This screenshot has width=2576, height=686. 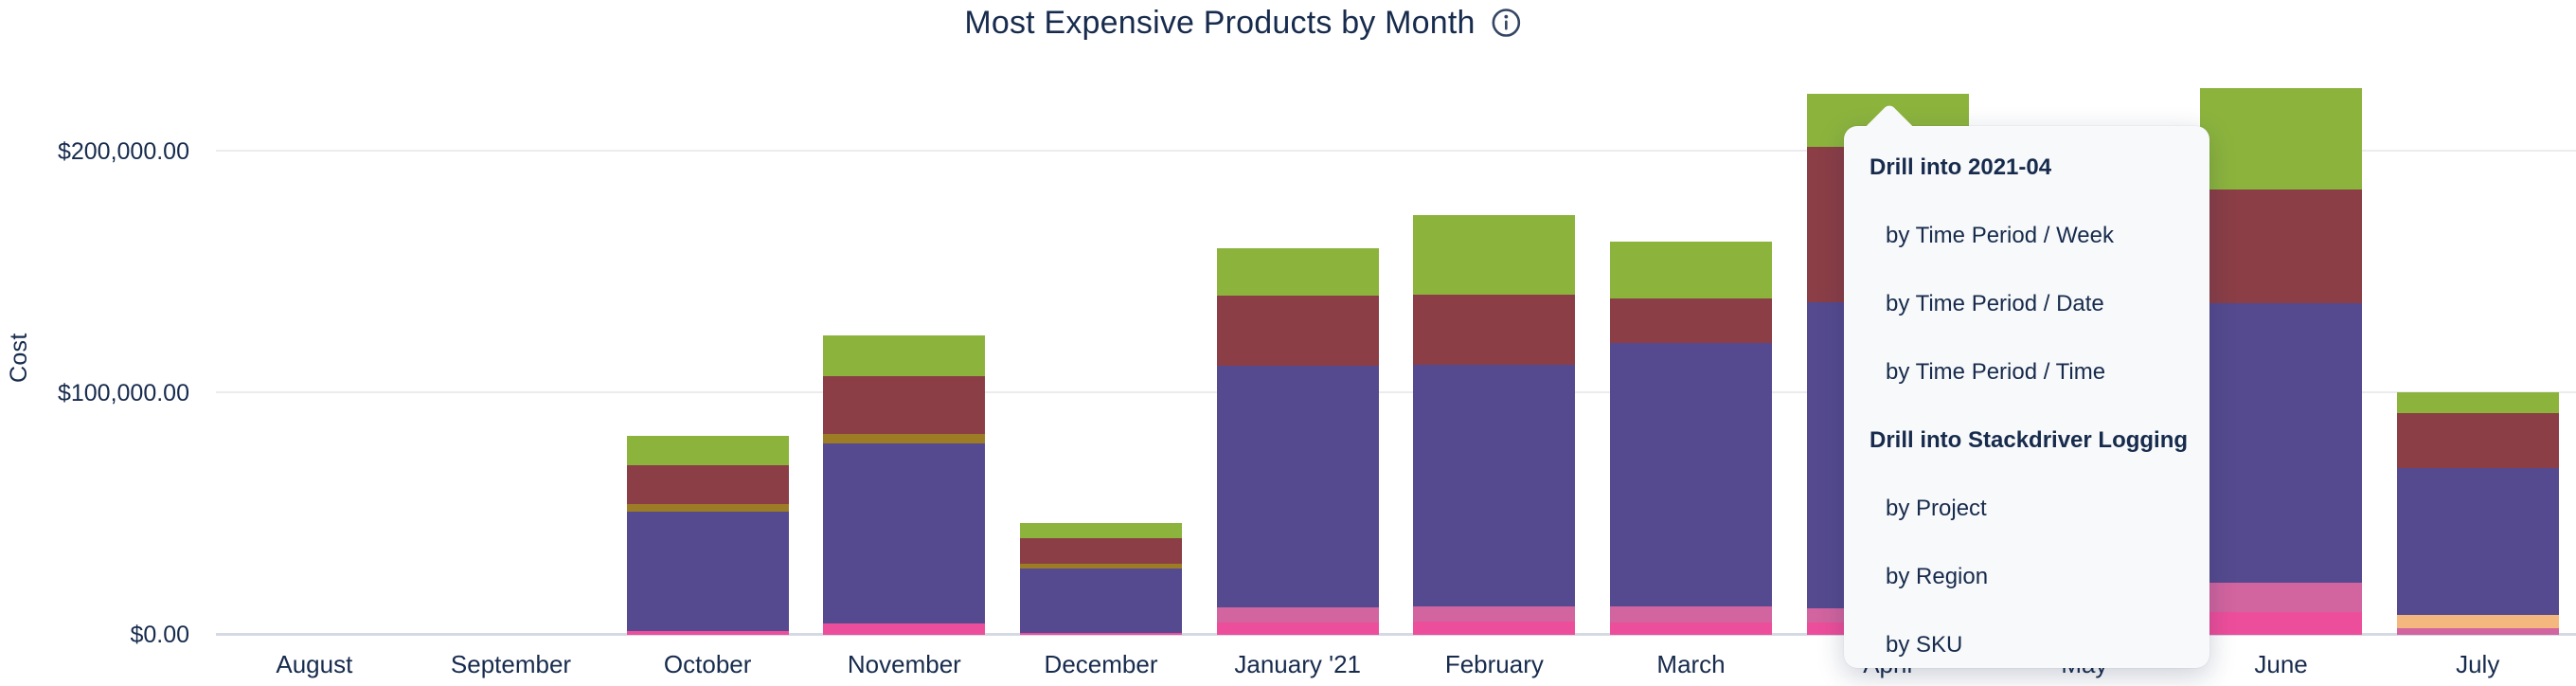 I want to click on y-tick-100k: $100,000.00, so click(x=123, y=393).